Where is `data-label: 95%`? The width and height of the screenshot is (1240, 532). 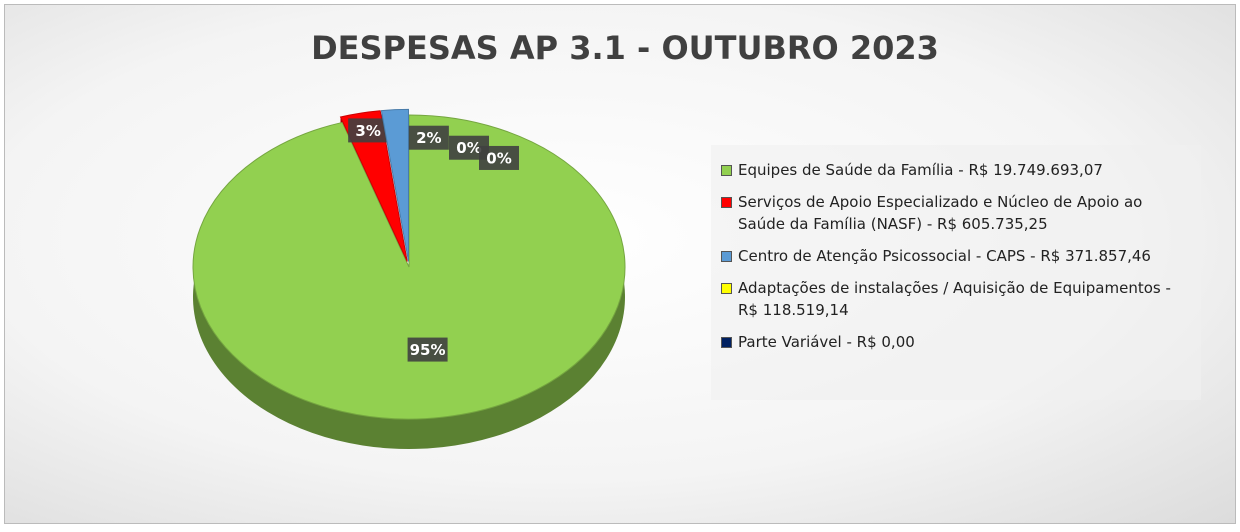
data-label: 95% is located at coordinates (428, 350).